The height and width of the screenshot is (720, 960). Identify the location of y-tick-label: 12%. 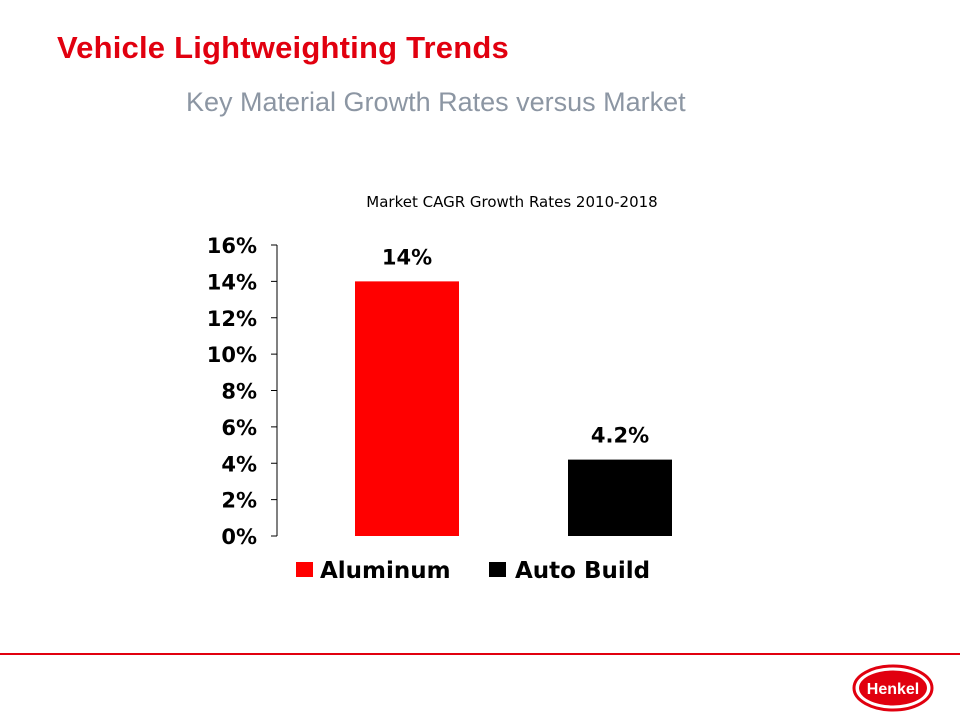
(232, 319).